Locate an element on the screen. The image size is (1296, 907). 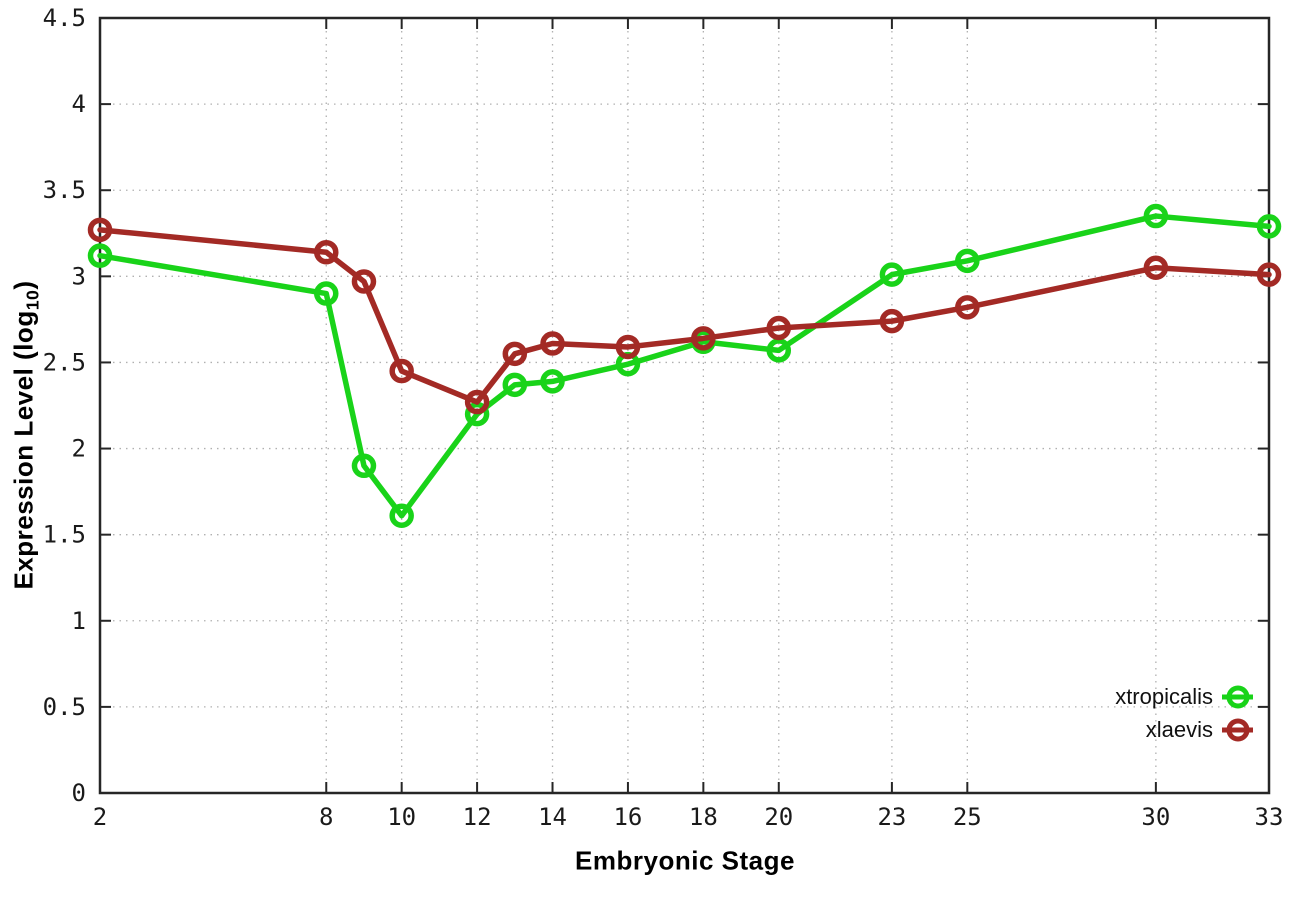
legend: xtropicalis xlaevis is located at coordinates (1184, 713).